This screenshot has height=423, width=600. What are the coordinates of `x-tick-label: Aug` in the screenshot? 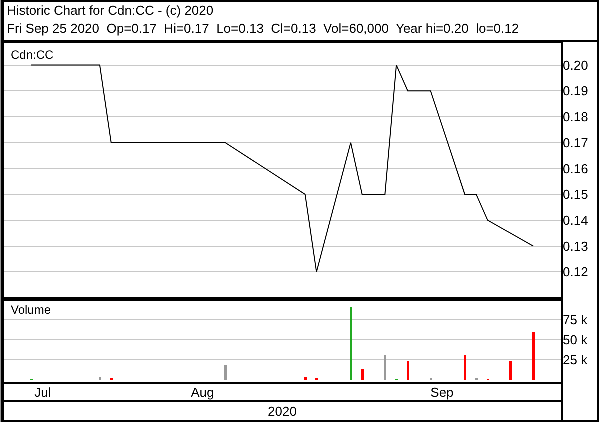 It's located at (202, 392).